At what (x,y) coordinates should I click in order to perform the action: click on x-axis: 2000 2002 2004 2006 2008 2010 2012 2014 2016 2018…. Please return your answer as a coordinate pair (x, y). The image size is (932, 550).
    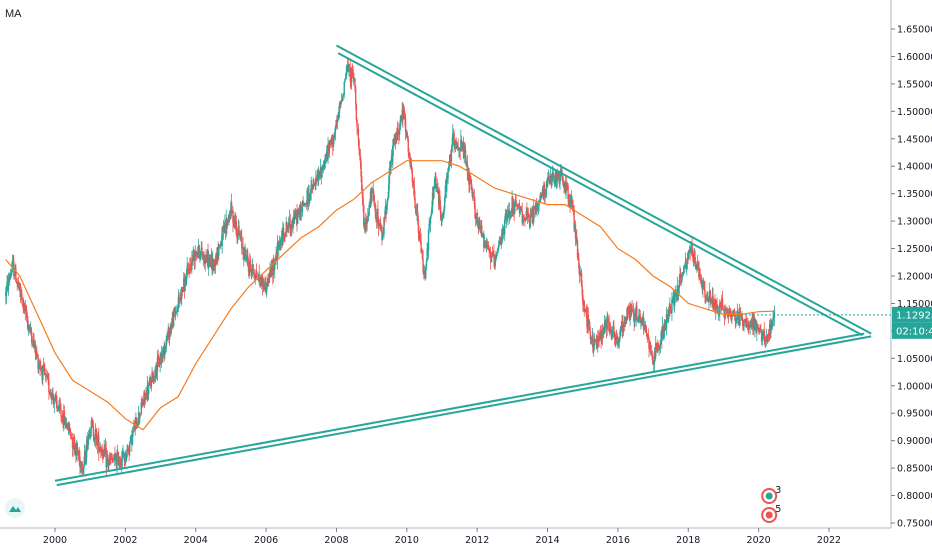
    Looking at the image, I should click on (445, 536).